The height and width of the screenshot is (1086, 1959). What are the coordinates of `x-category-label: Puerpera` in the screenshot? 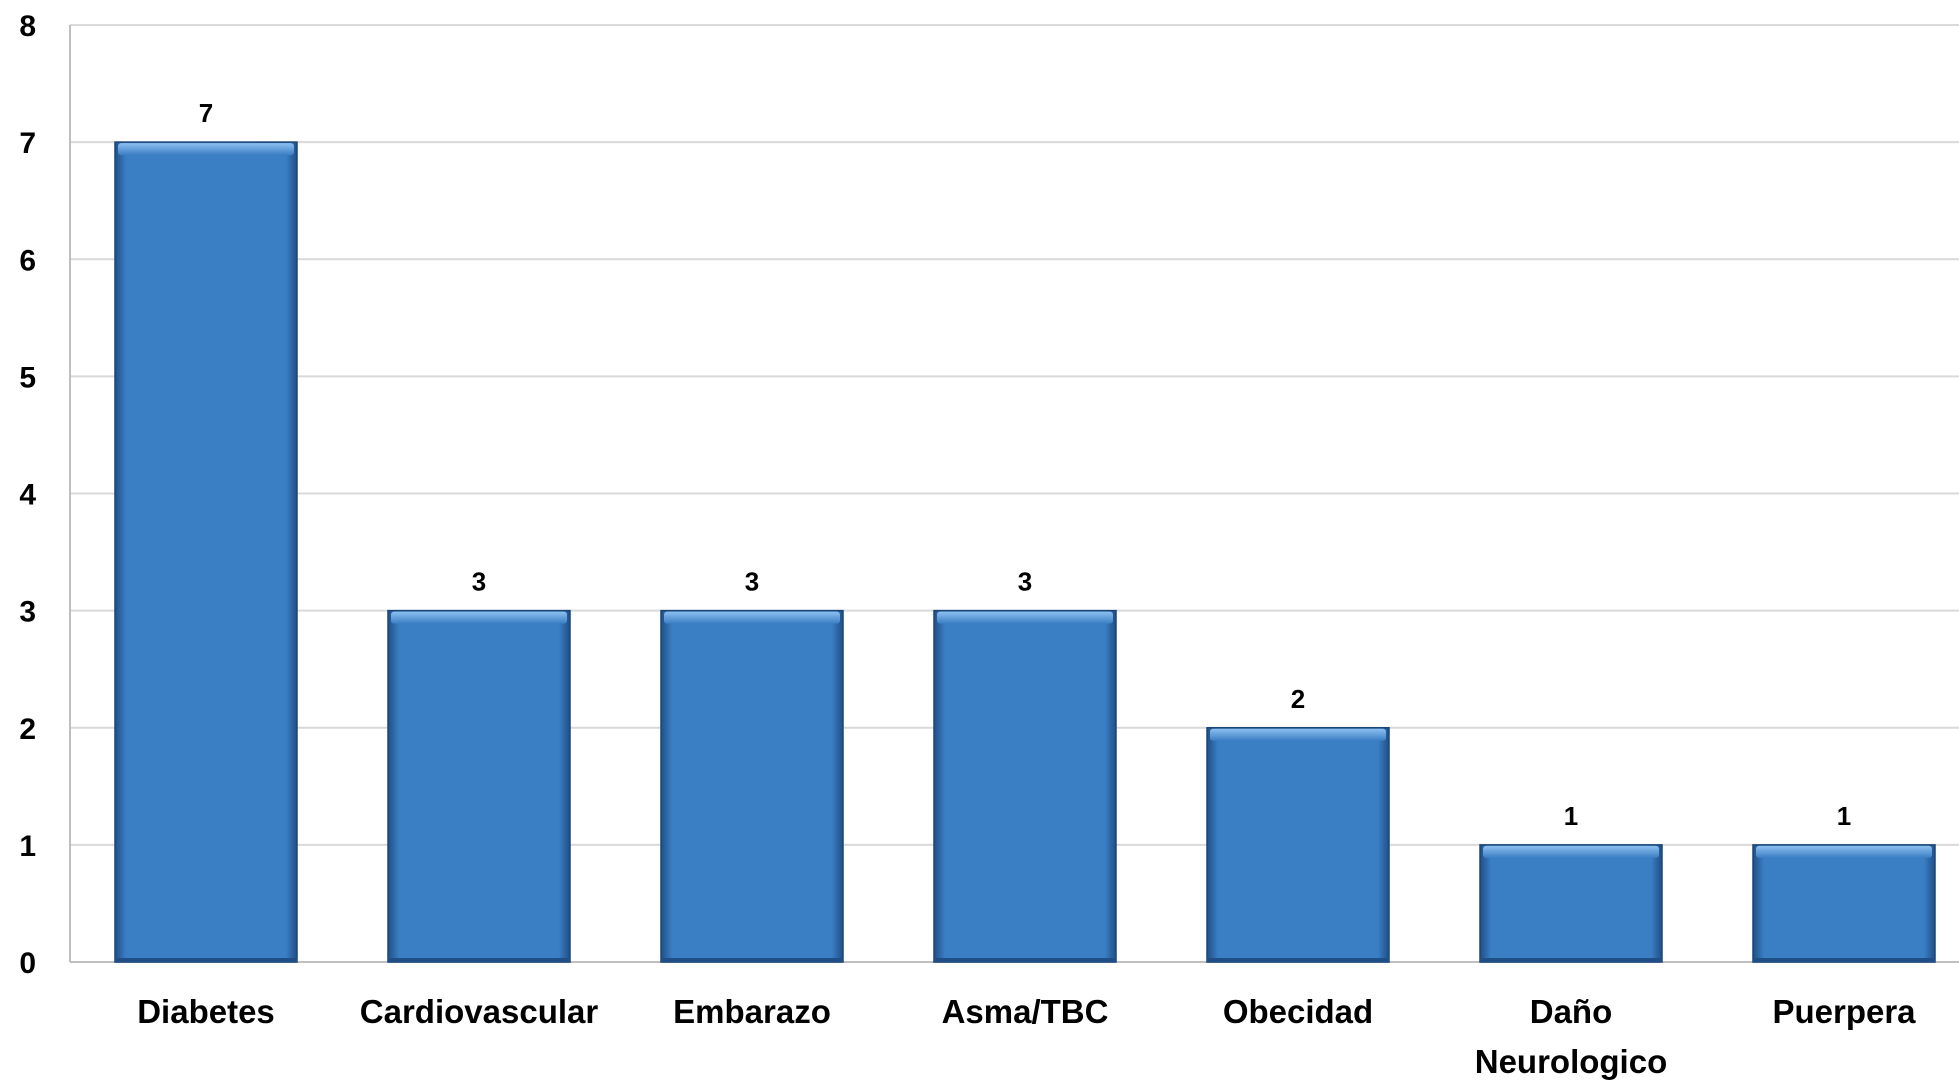 It's located at (1844, 1011).